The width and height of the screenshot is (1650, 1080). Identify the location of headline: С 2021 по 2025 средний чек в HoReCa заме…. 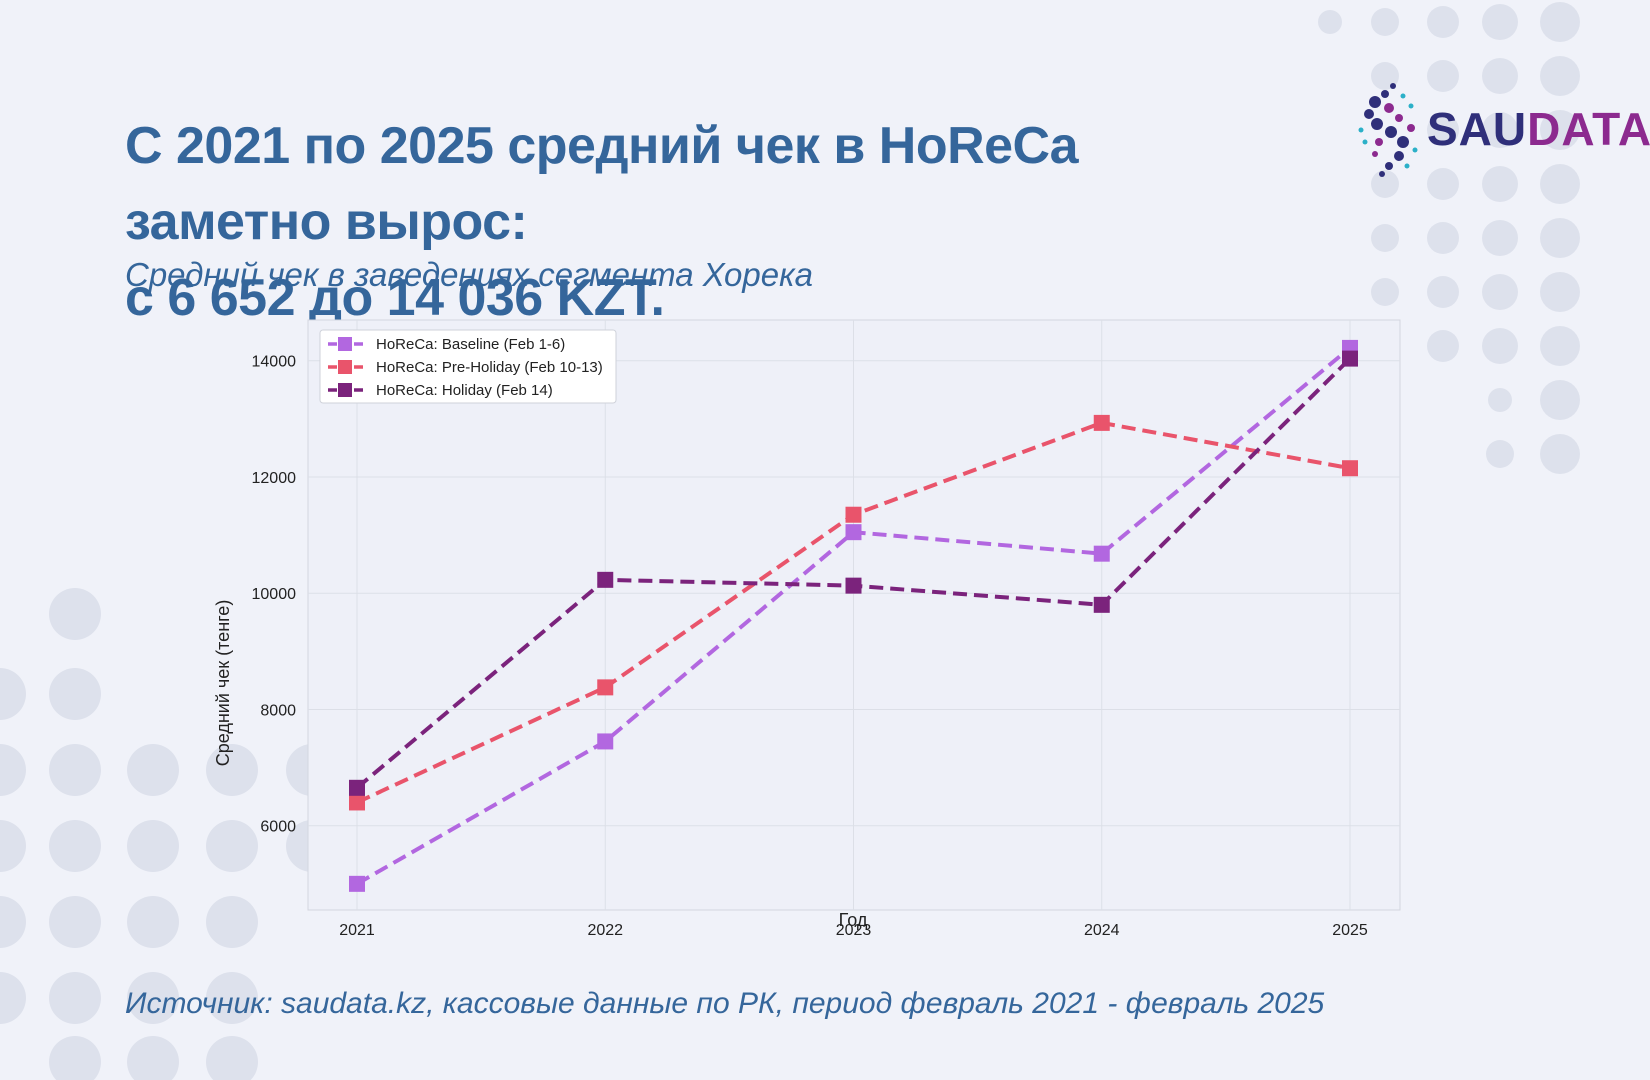
(700, 222).